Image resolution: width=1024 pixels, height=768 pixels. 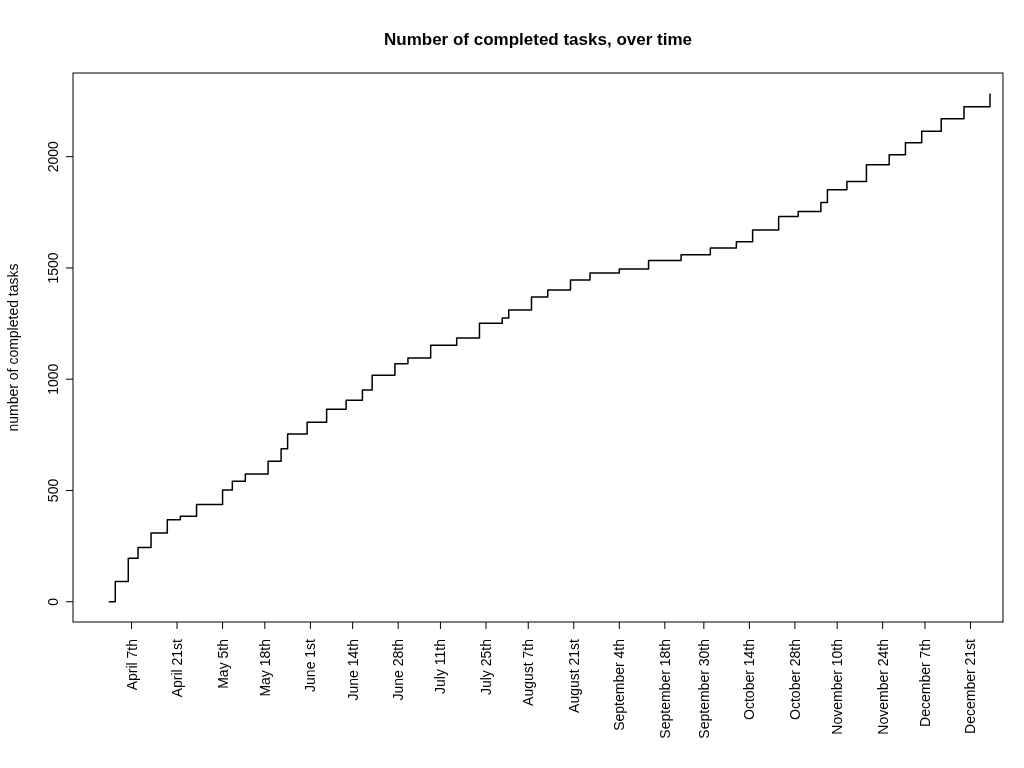 I want to click on x-tick-label: April 7th, so click(x=131, y=665).